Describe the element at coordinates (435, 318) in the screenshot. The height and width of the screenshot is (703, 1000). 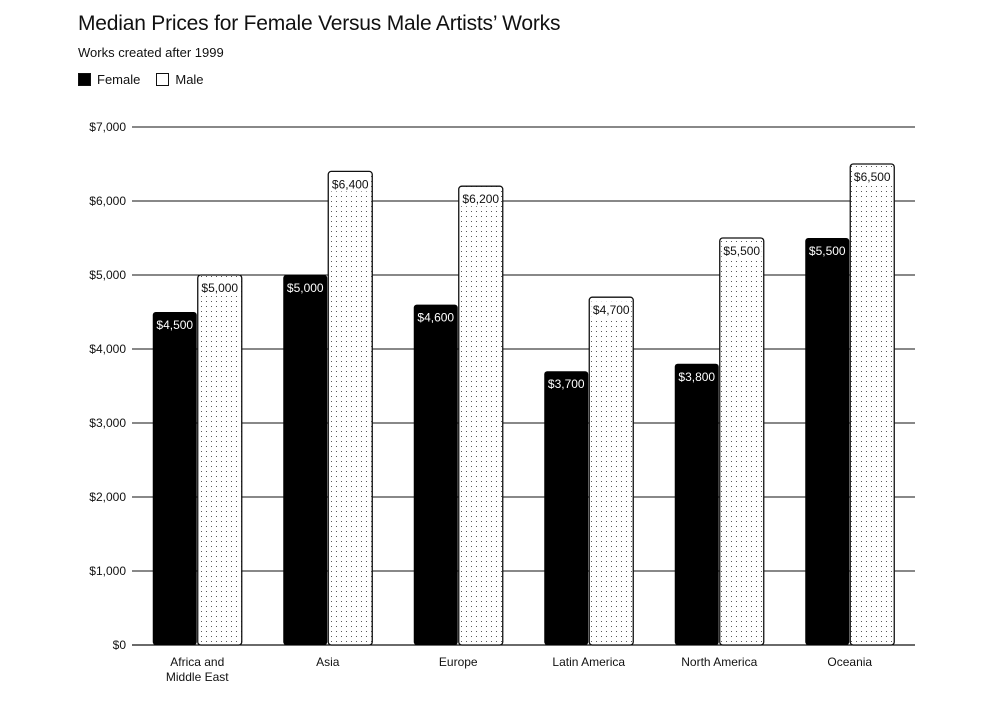
I see `data-label-female: $4,600` at that location.